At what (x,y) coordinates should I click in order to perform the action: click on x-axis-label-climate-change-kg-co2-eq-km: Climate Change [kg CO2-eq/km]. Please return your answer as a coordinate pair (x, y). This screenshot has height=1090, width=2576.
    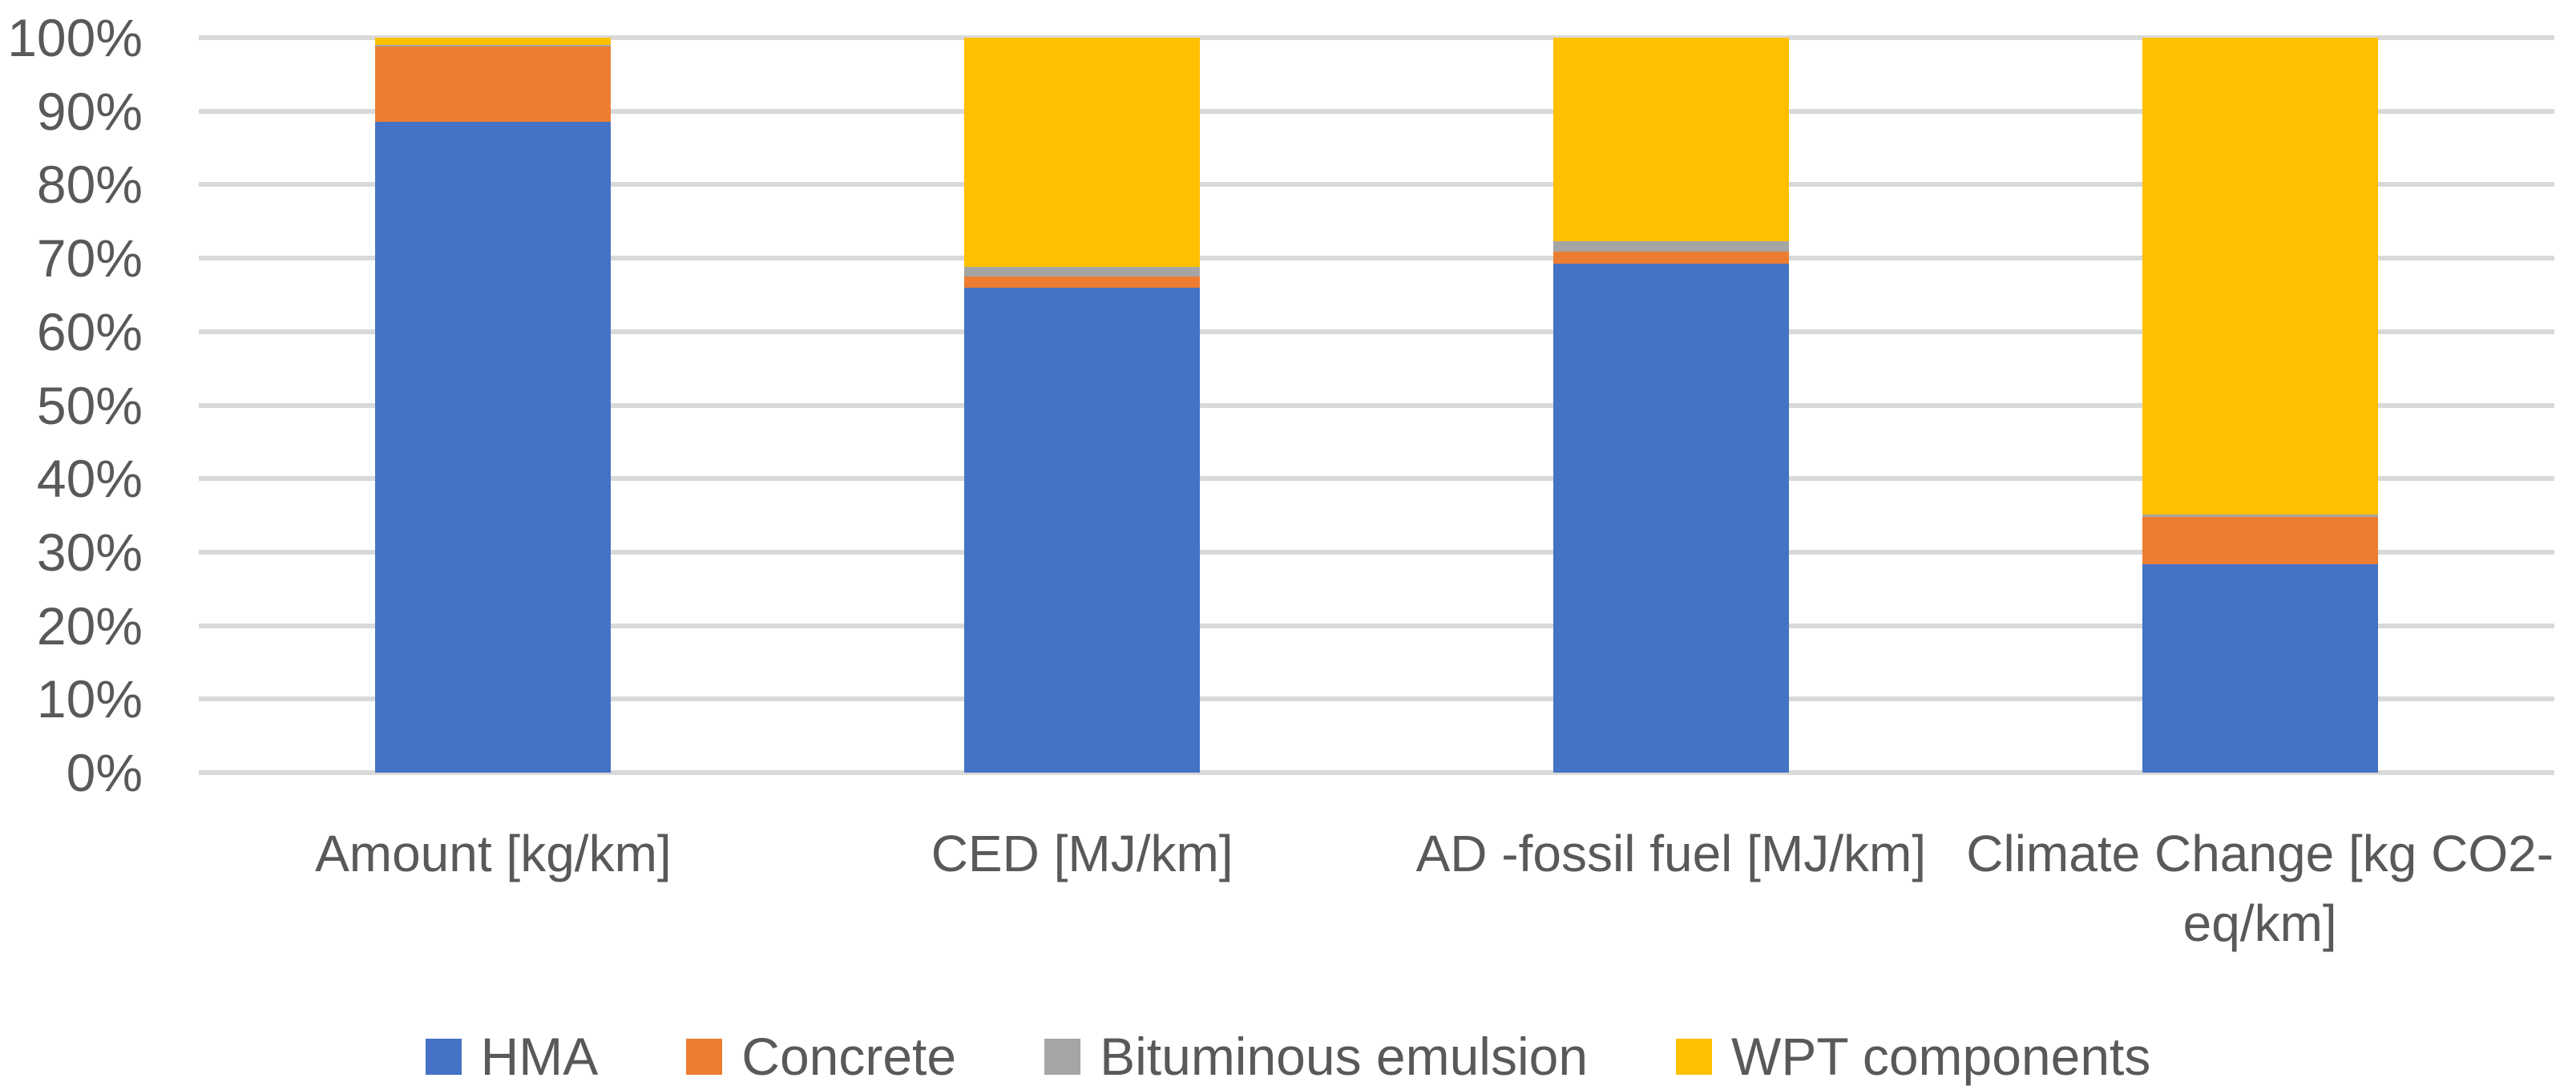
    Looking at the image, I should click on (2260, 889).